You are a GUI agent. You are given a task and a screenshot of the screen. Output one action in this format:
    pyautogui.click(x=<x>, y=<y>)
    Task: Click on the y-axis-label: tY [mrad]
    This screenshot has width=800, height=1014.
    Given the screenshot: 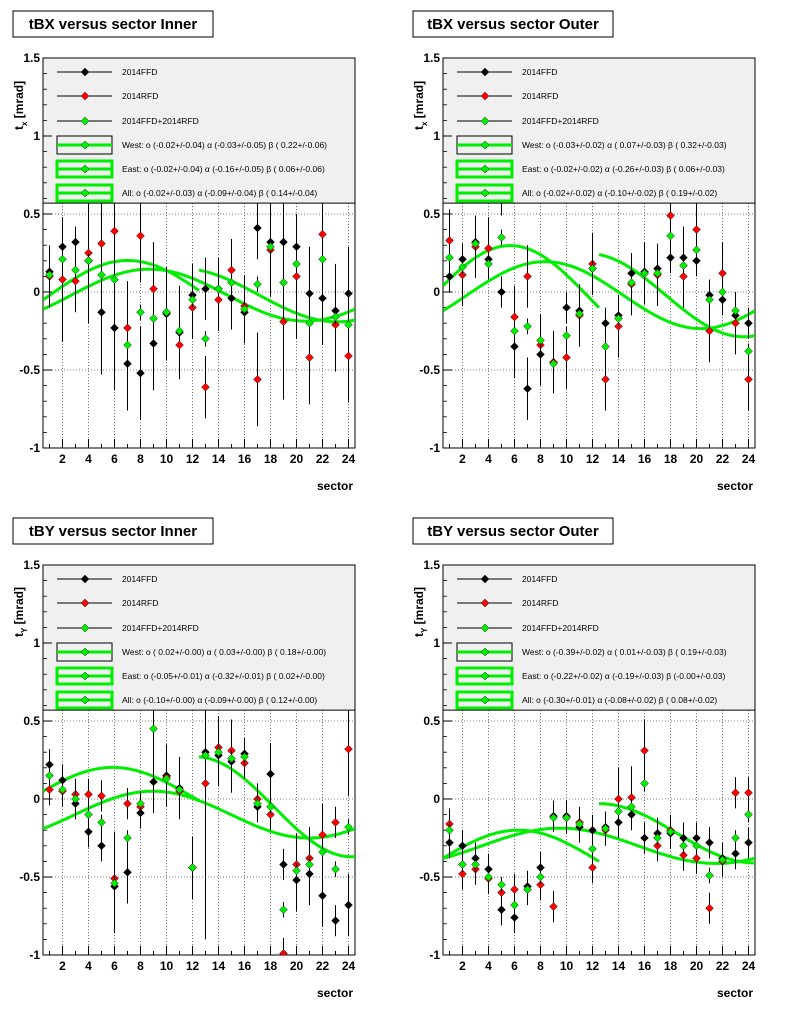 What is the action you would take?
    pyautogui.click(x=420, y=612)
    